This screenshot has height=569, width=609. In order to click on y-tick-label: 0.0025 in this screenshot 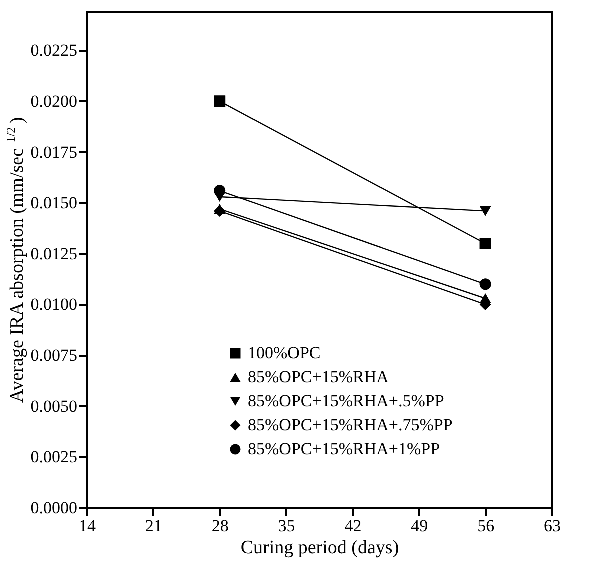, I will do `click(54, 457)`.